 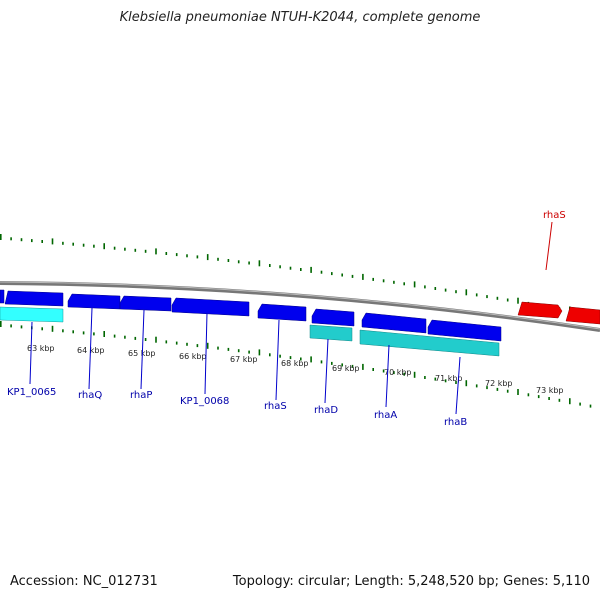 I want to click on gene-label: rhaP, so click(x=141, y=395).